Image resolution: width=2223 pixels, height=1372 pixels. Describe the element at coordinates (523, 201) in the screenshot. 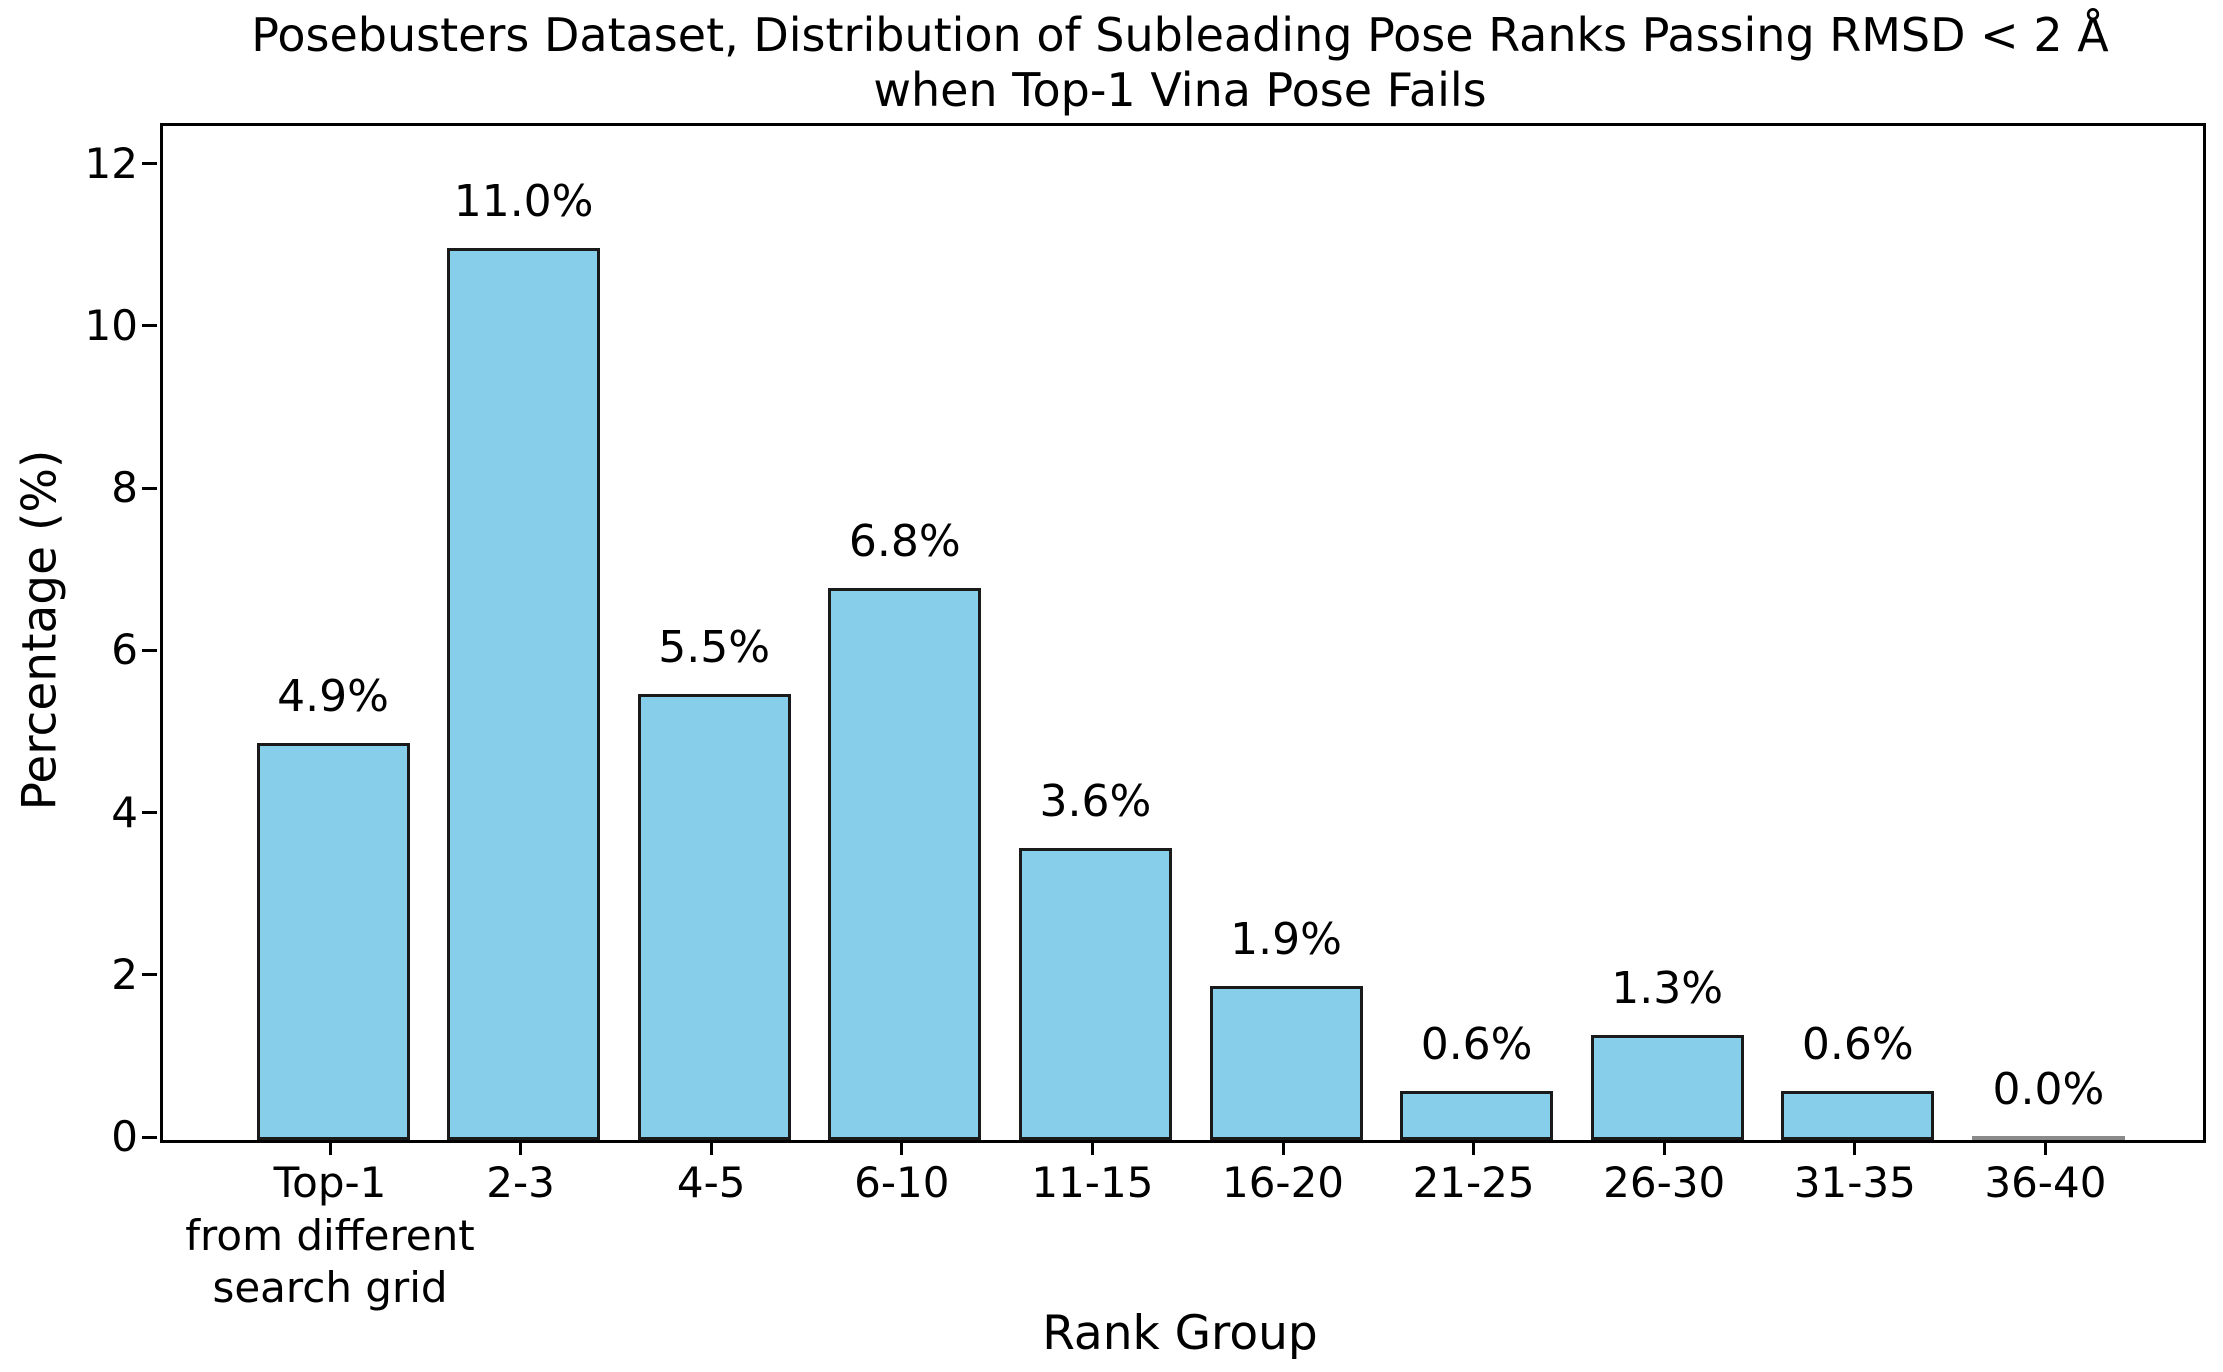

I see `bar-value-label: 11.0%` at that location.